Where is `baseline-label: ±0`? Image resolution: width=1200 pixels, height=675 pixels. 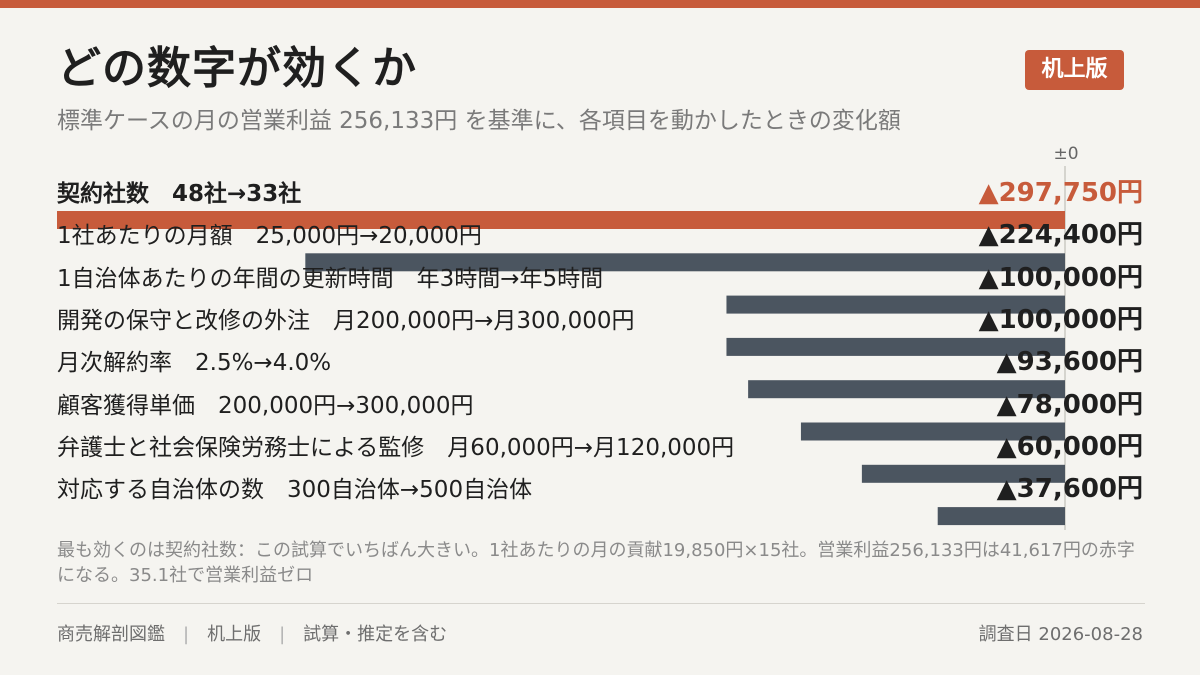 baseline-label: ±0 is located at coordinates (1066, 154).